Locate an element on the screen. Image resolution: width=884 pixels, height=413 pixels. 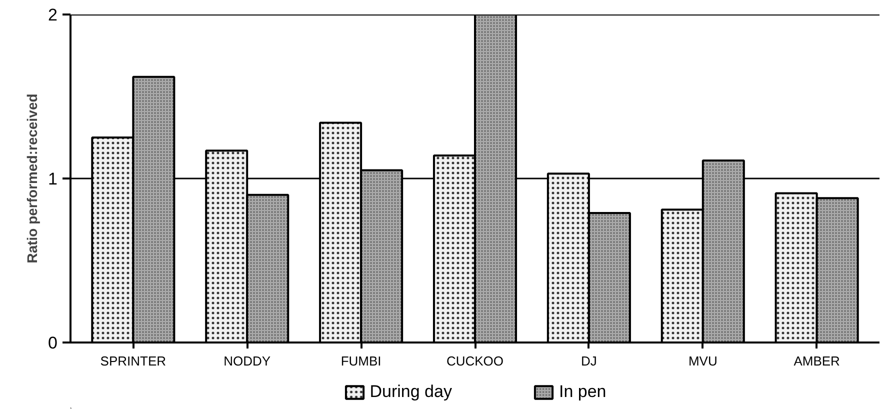
x-tick-label: SPRINTER is located at coordinates (133, 361).